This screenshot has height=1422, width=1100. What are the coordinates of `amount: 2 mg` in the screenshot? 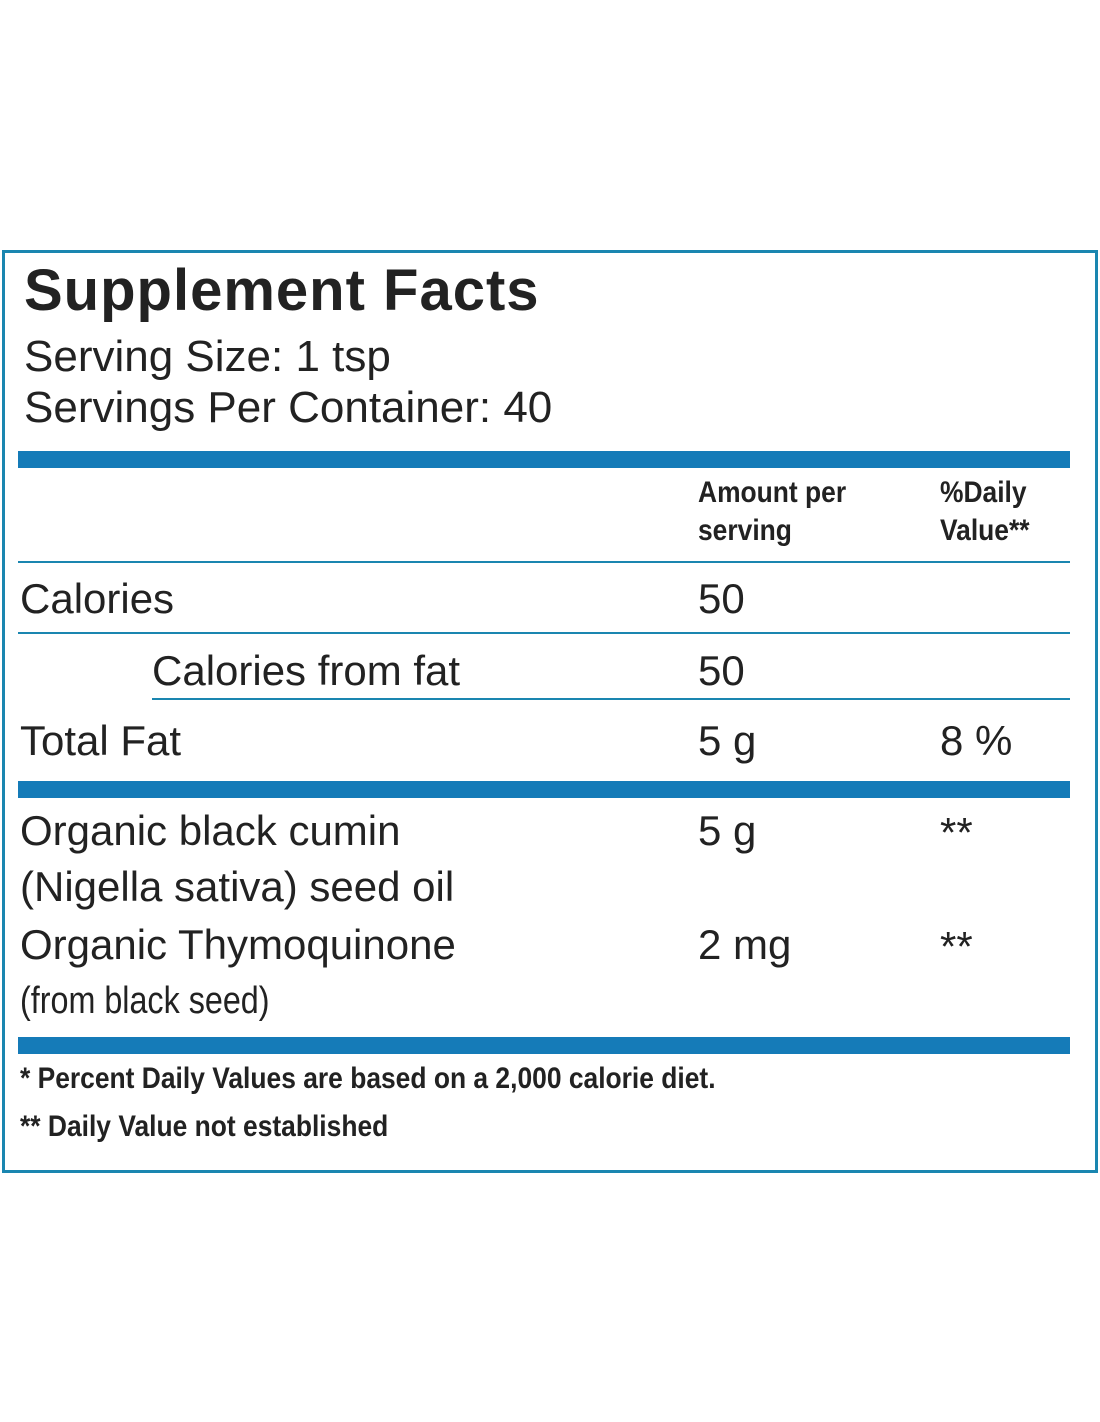 It's located at (745, 944).